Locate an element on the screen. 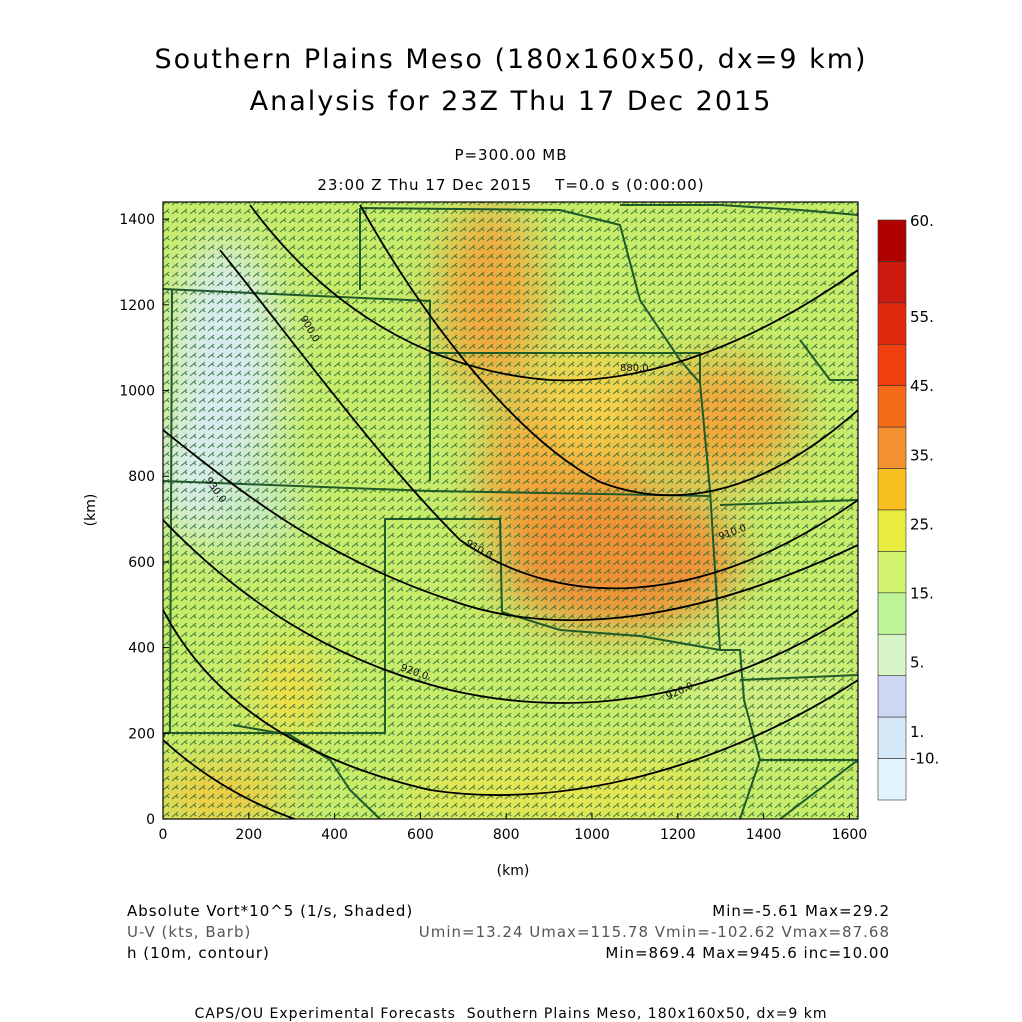 The width and height of the screenshot is (1022, 1022). x-tick-label: 400 is located at coordinates (334, 835).